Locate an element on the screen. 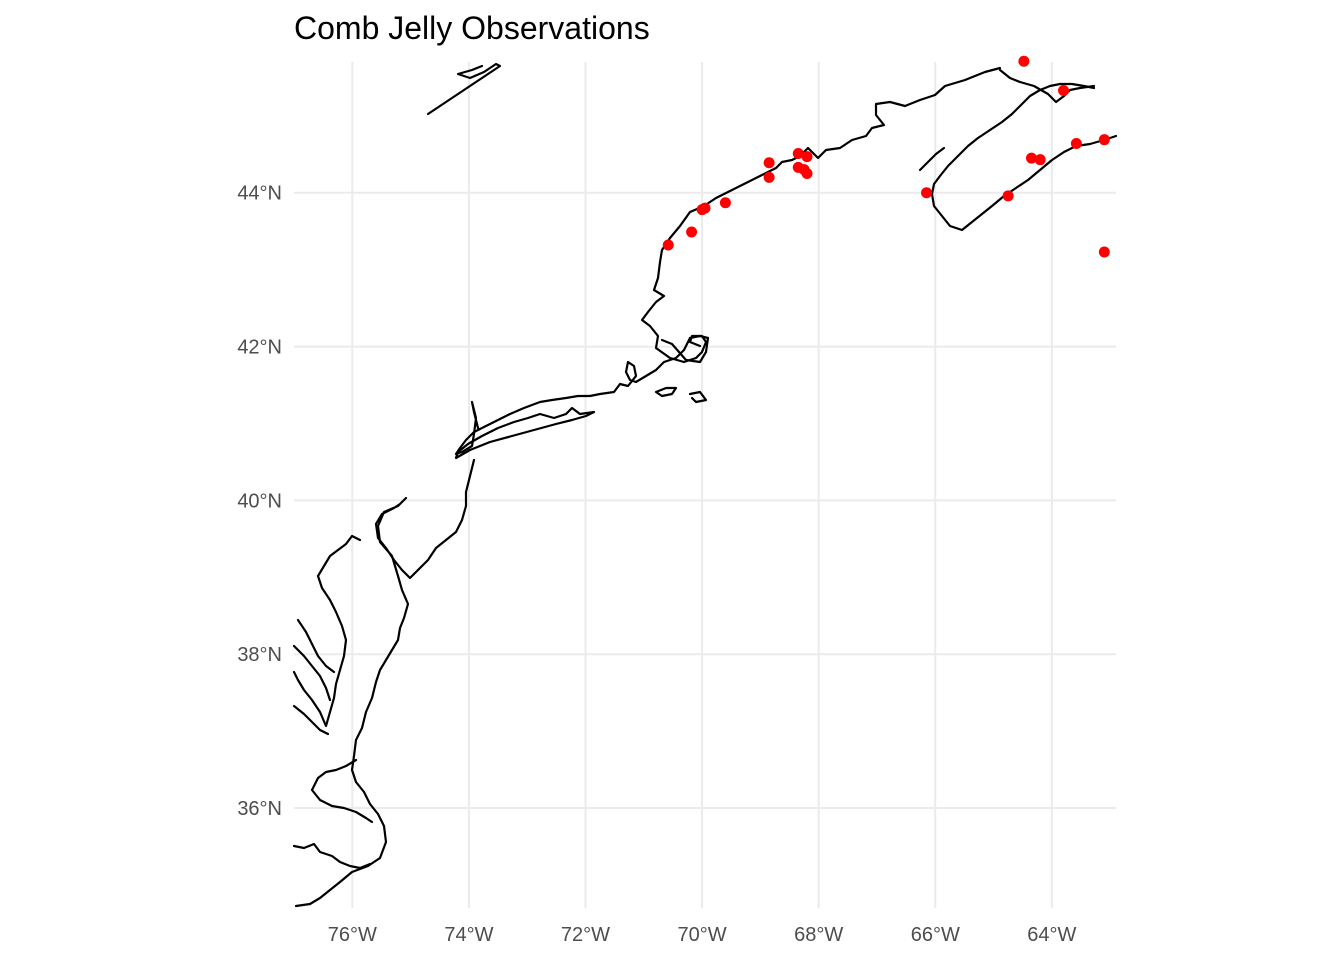  coastline-north-fragment is located at coordinates (464, 89).